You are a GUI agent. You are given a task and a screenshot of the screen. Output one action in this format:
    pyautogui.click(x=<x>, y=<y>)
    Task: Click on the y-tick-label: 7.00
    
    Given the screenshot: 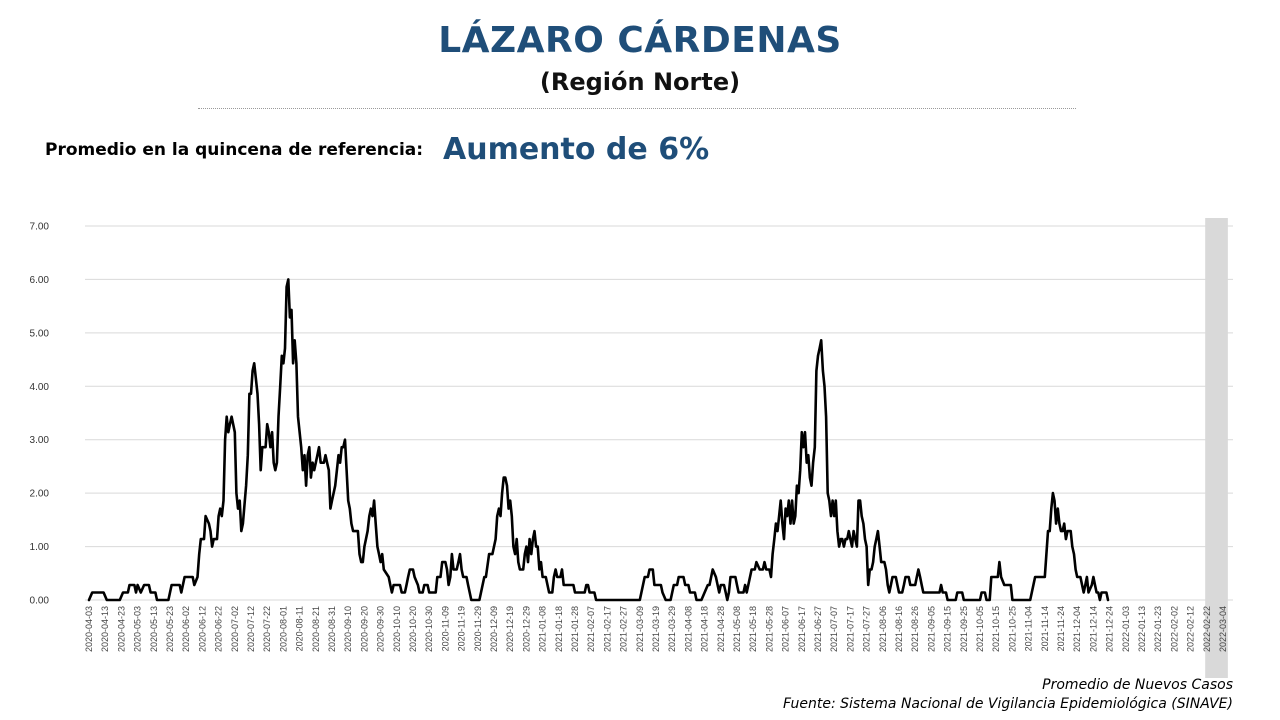 What is the action you would take?
    pyautogui.click(x=40, y=227)
    